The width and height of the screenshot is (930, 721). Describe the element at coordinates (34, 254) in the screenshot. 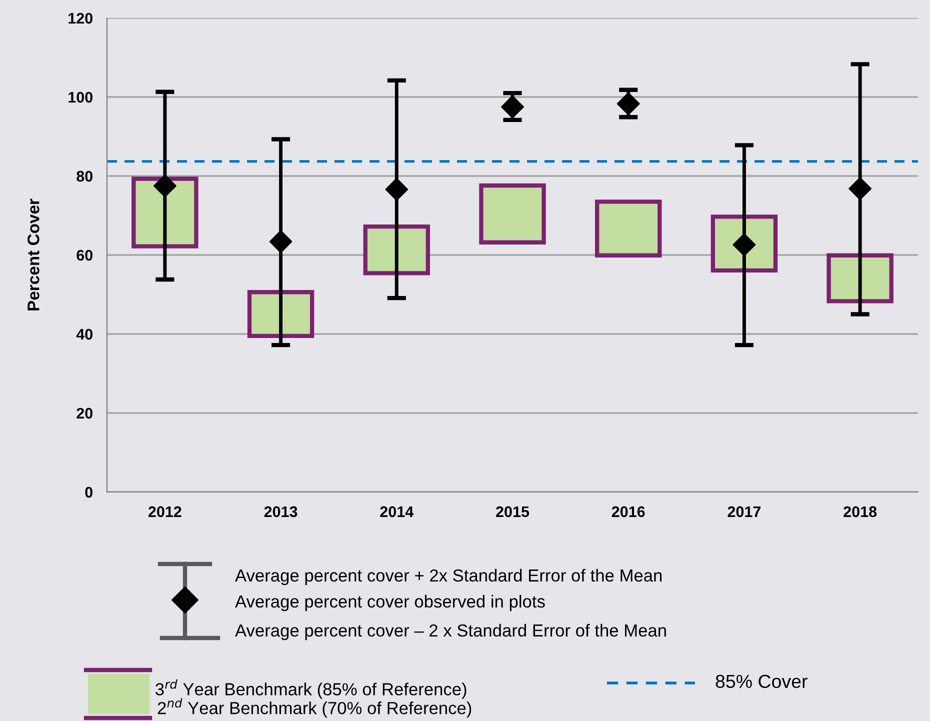

I see `y-axis-title: Percent Cover` at that location.